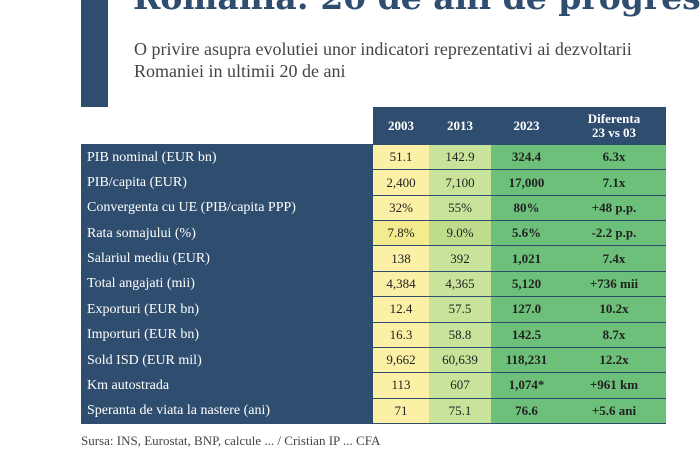 This screenshot has width=700, height=449. I want to click on column-header-difference: Diferenta 23 vs 03, so click(614, 126).